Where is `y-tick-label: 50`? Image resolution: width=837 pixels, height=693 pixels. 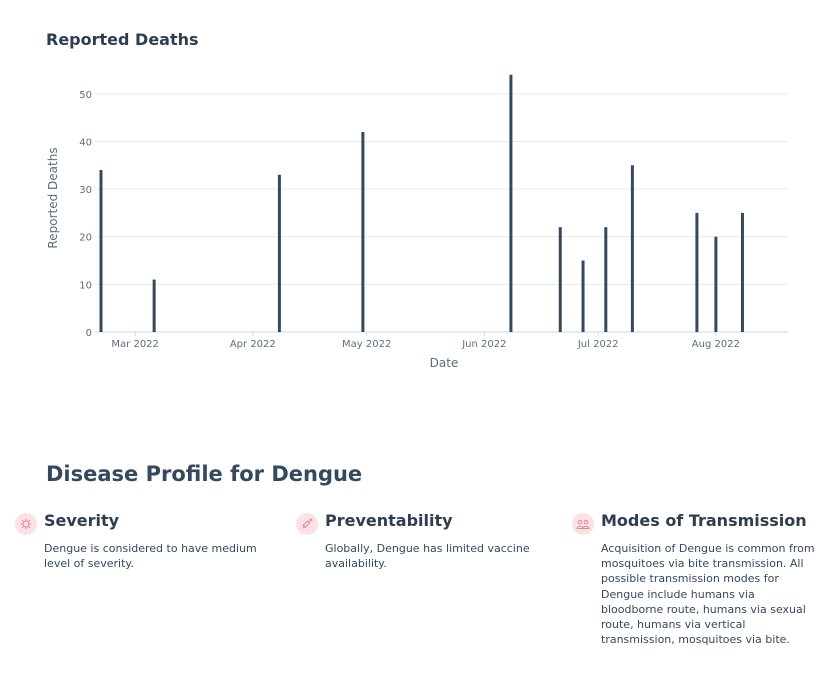 y-tick-label: 50 is located at coordinates (85, 95).